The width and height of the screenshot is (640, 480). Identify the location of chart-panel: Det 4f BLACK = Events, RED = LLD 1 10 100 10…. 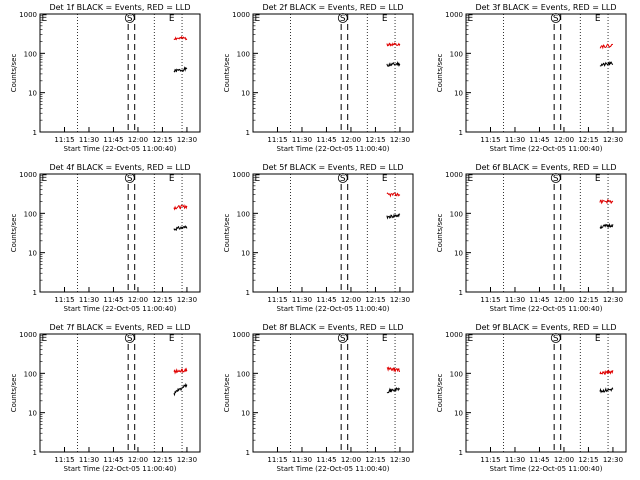
(105, 238).